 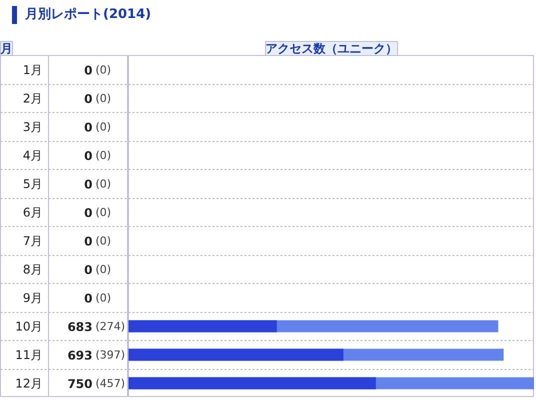 I want to click on y-tick-label: 6月, so click(x=32, y=212).